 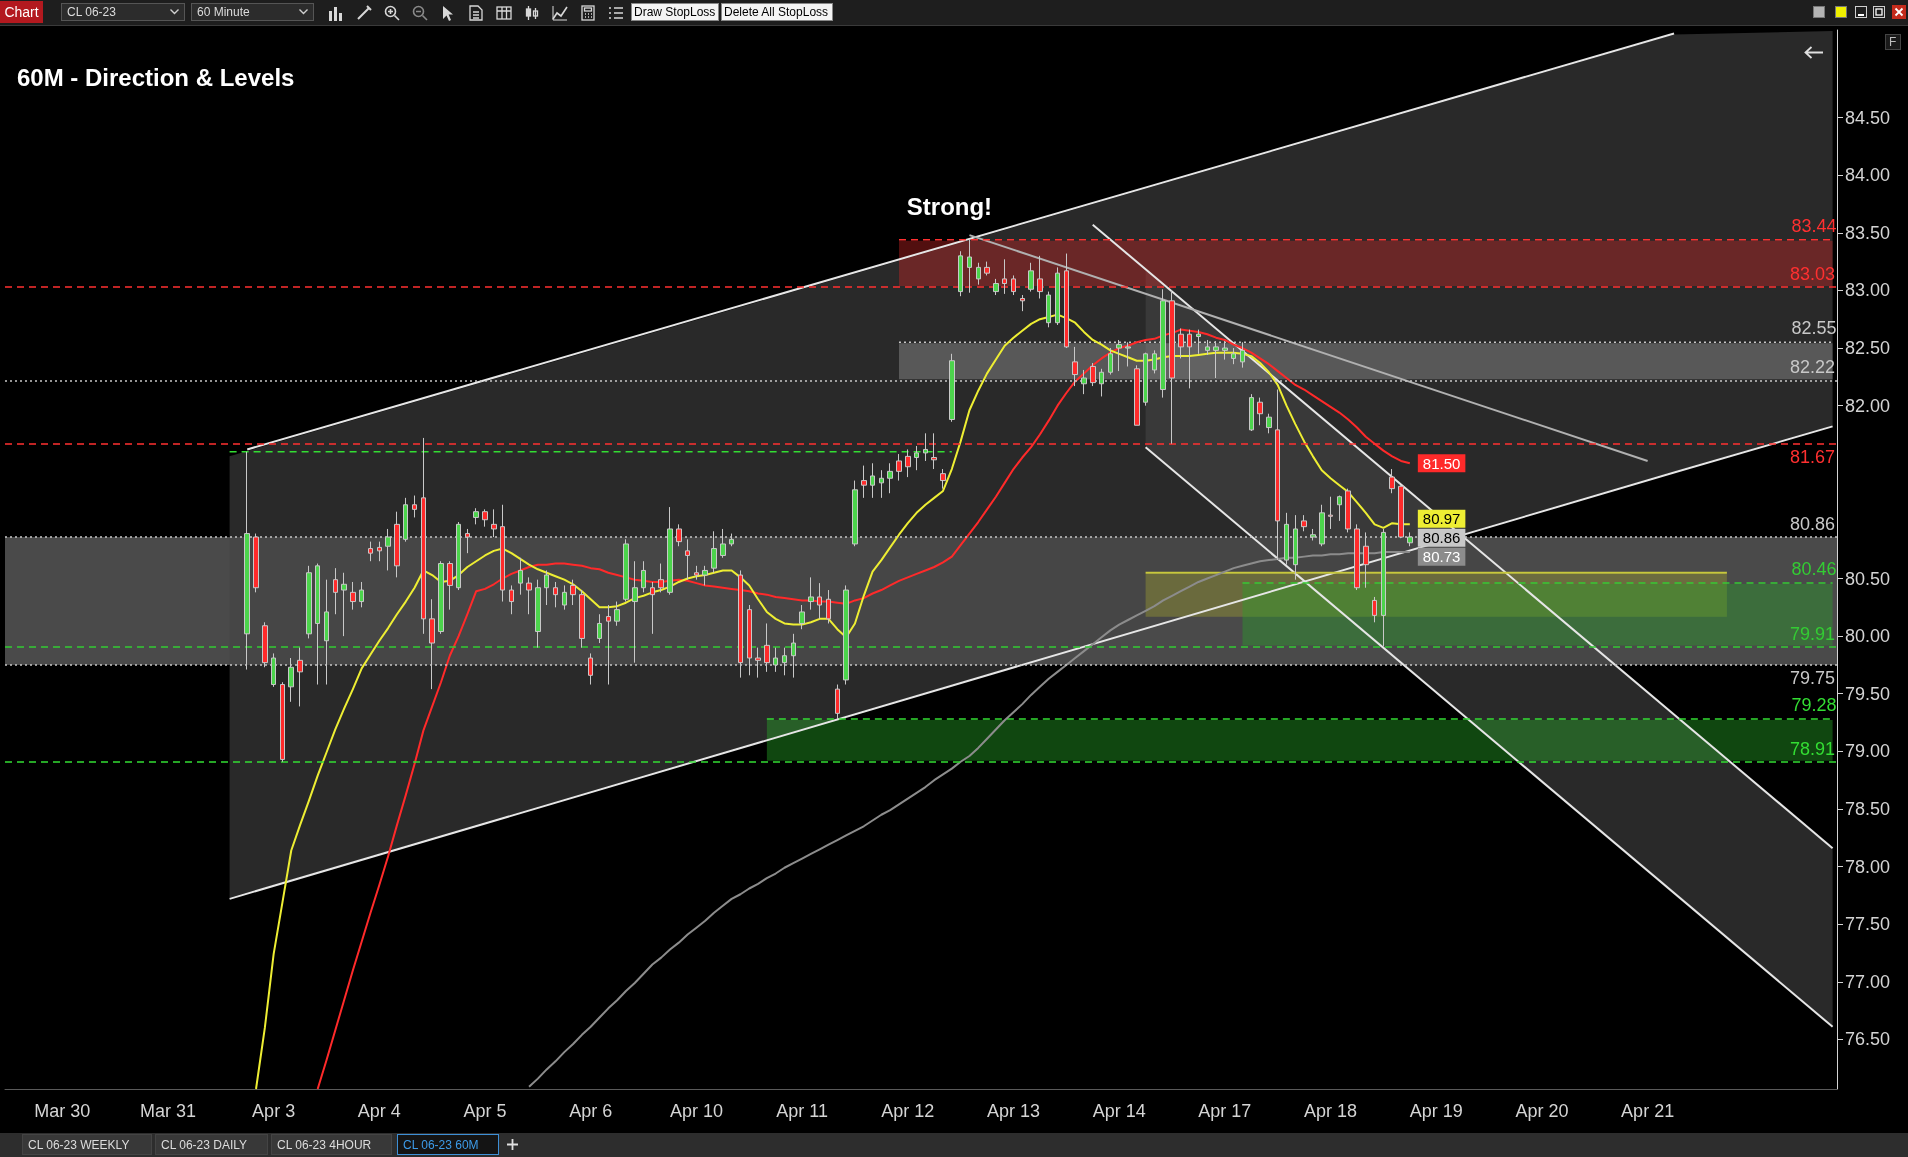 What do you see at coordinates (1812, 748) in the screenshot?
I see `ref-line-label: 78.91` at bounding box center [1812, 748].